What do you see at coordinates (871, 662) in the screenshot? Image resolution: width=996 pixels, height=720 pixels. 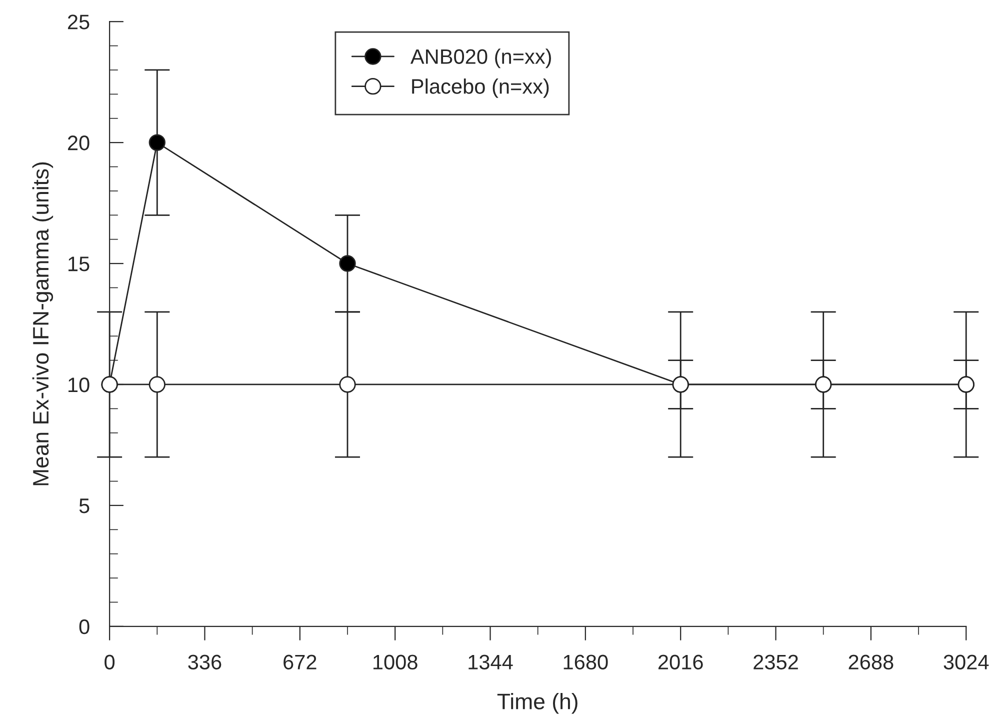 I see `x-tick-label: 2688` at bounding box center [871, 662].